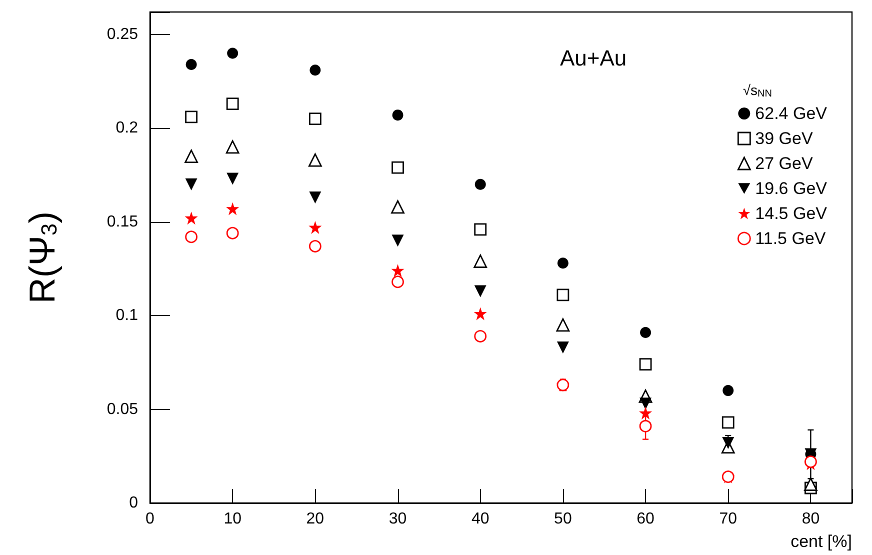 This screenshot has height=555, width=872. Describe the element at coordinates (784, 138) in the screenshot. I see `legend-label: 39 GeV` at that location.